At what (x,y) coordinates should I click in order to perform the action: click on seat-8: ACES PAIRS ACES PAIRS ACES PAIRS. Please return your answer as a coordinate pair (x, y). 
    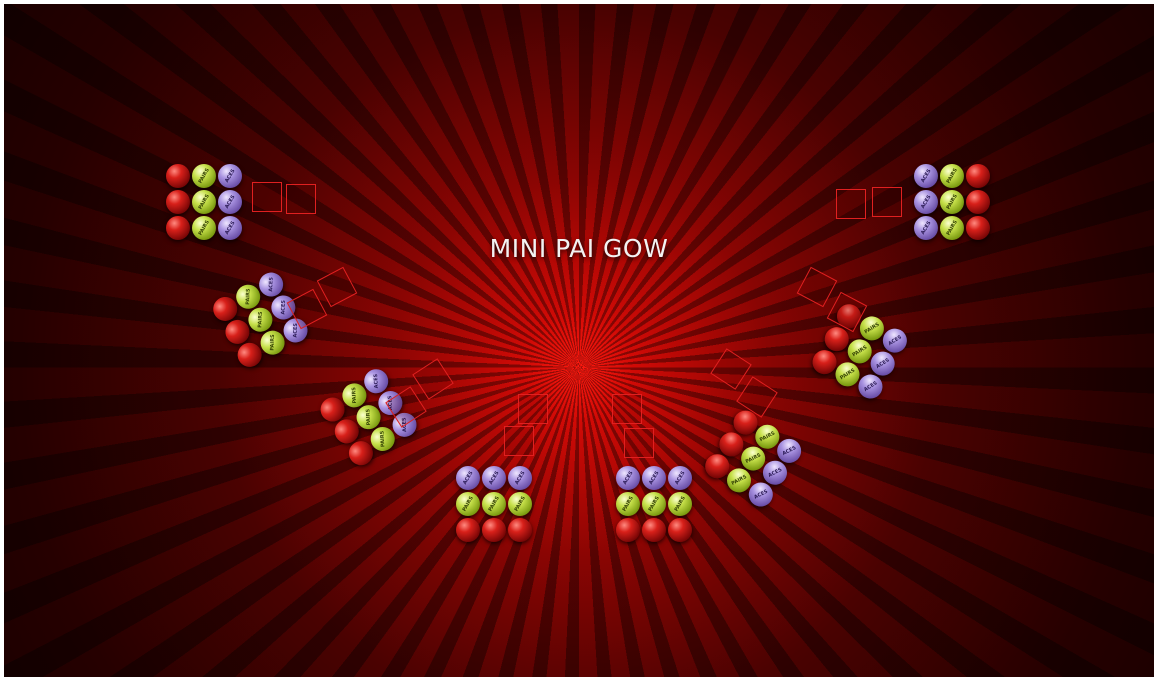
    Looking at the image, I should click on (1034, 204).